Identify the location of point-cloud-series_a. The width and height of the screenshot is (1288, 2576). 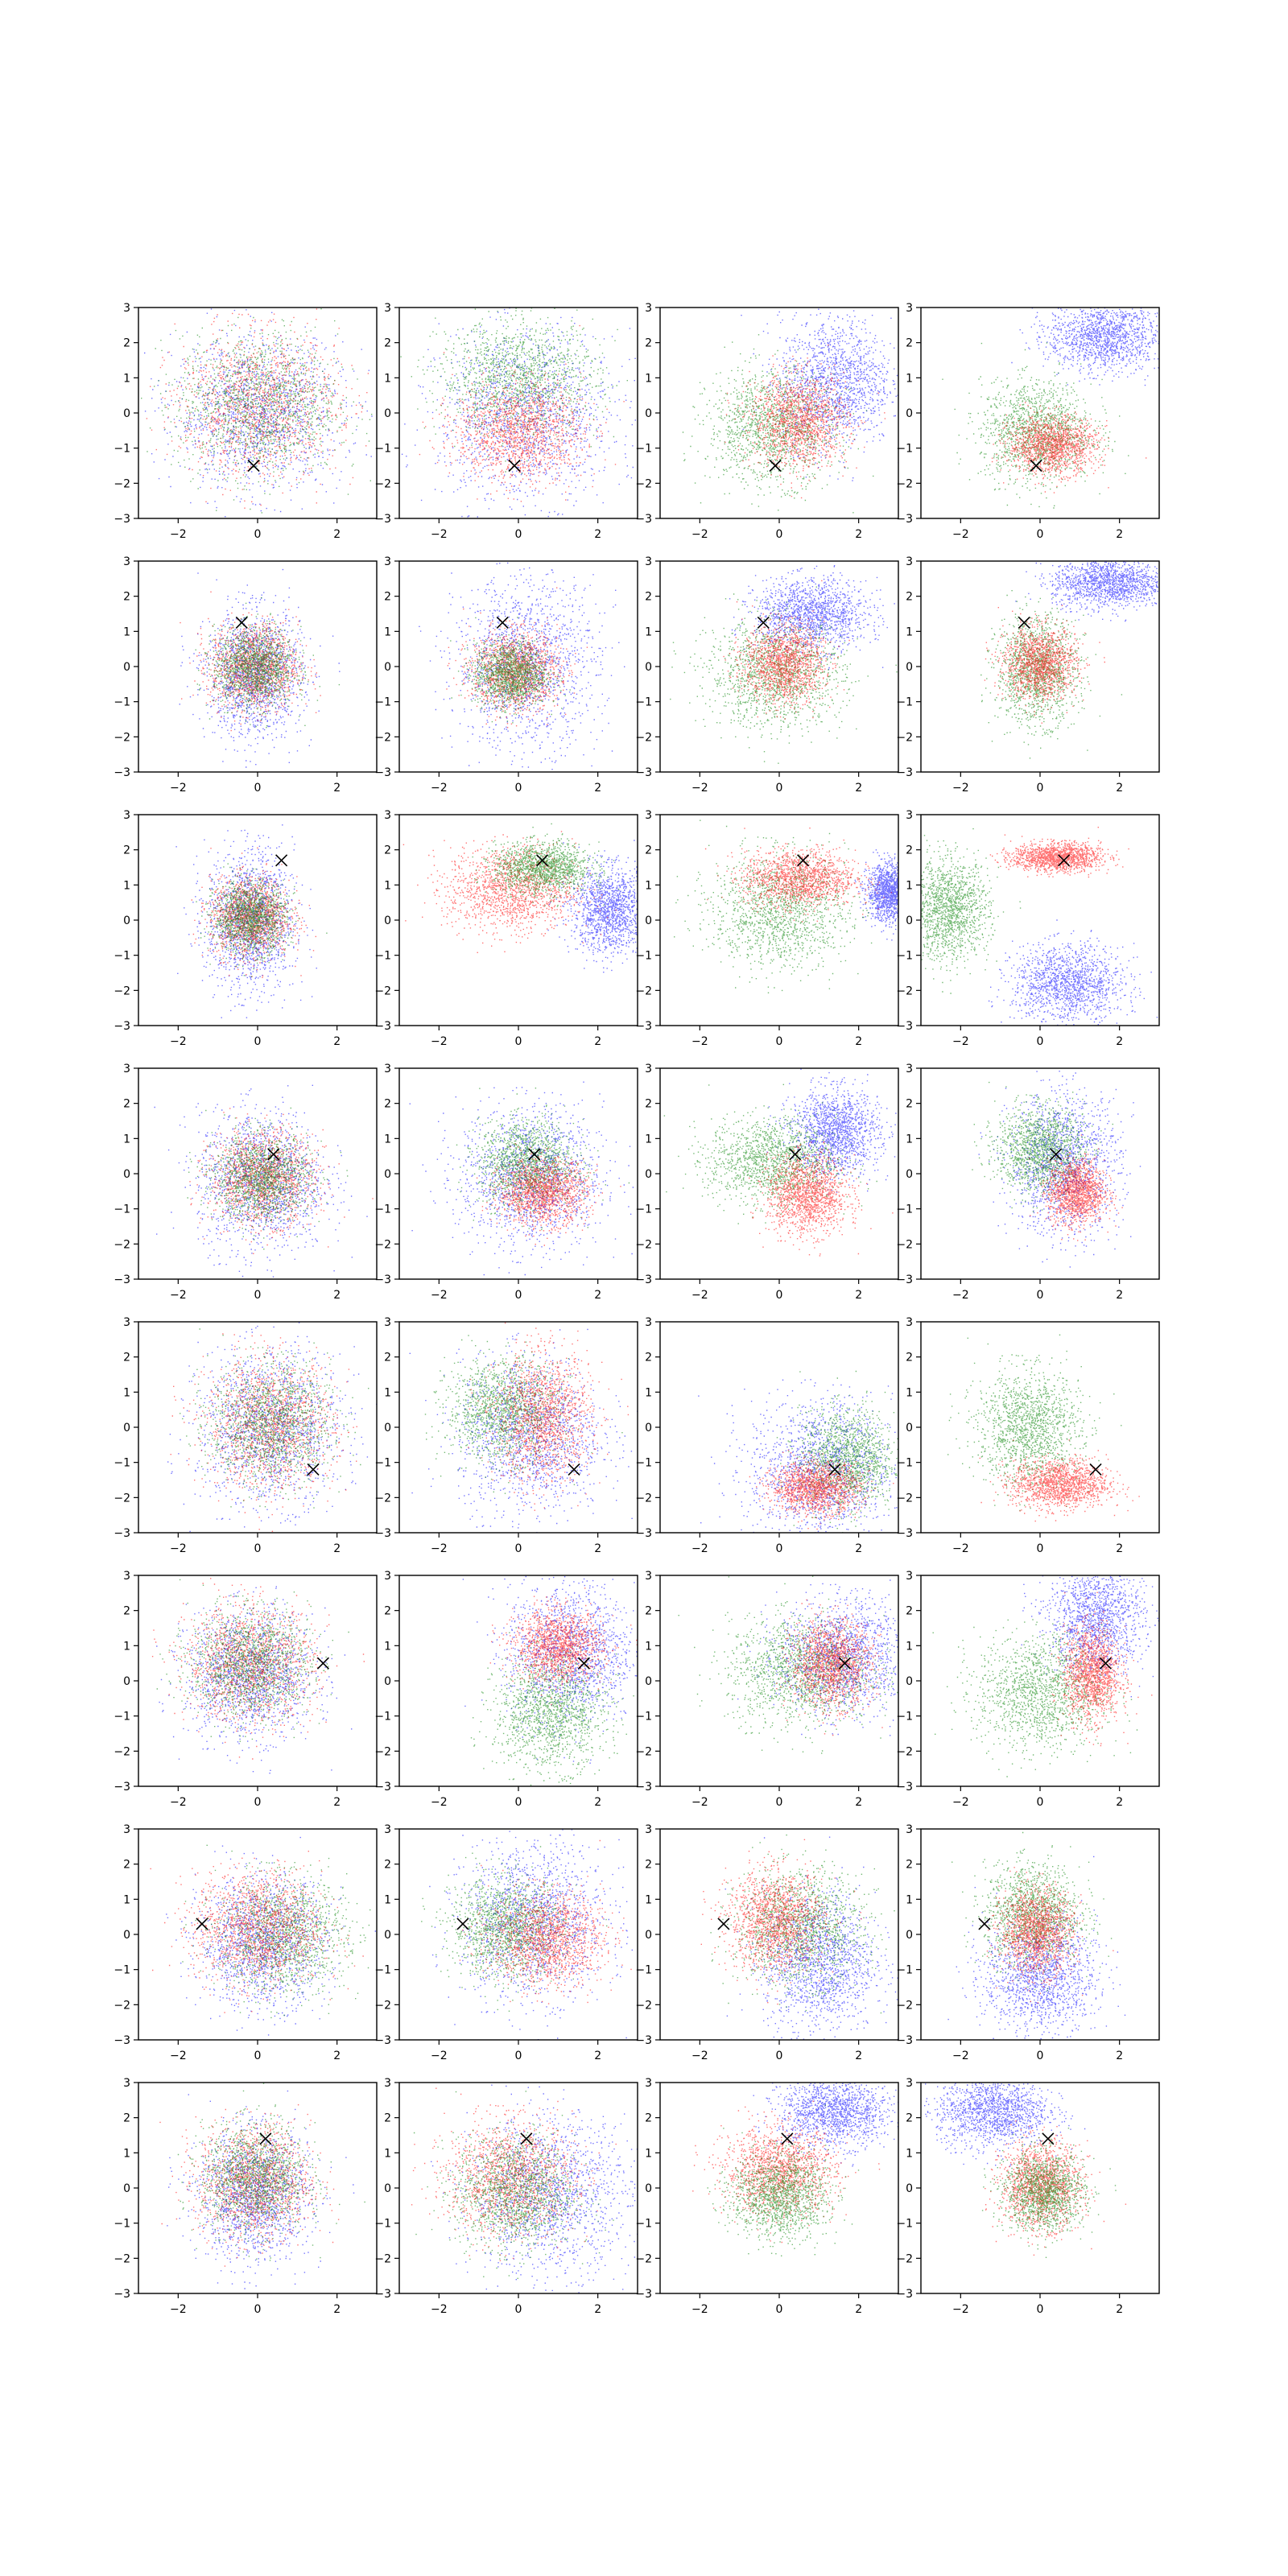
(876, 895).